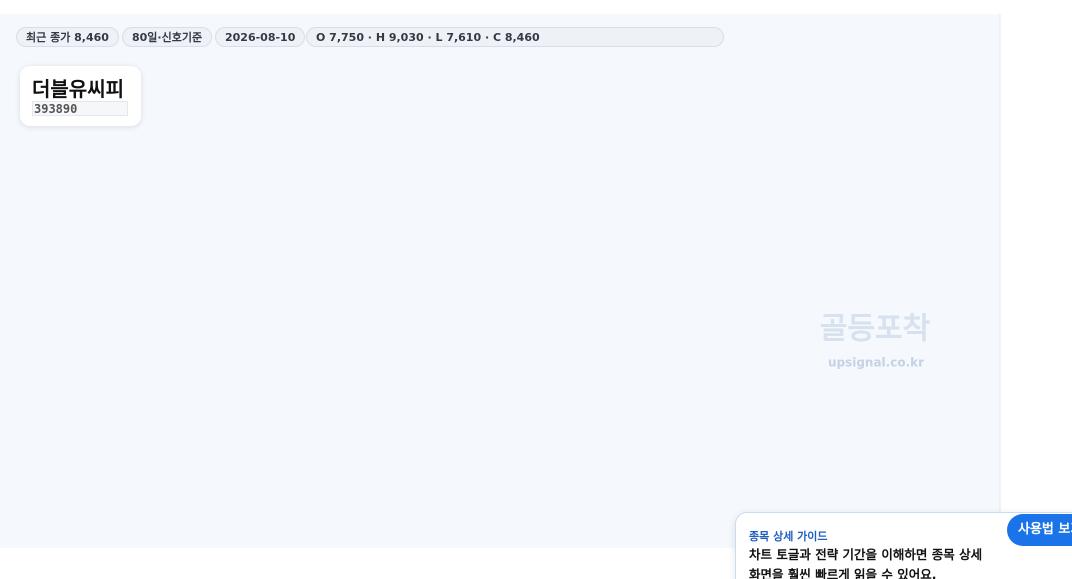 Image resolution: width=1072 pixels, height=579 pixels. What do you see at coordinates (260, 37) in the screenshot?
I see `chip: 2026-08-10` at bounding box center [260, 37].